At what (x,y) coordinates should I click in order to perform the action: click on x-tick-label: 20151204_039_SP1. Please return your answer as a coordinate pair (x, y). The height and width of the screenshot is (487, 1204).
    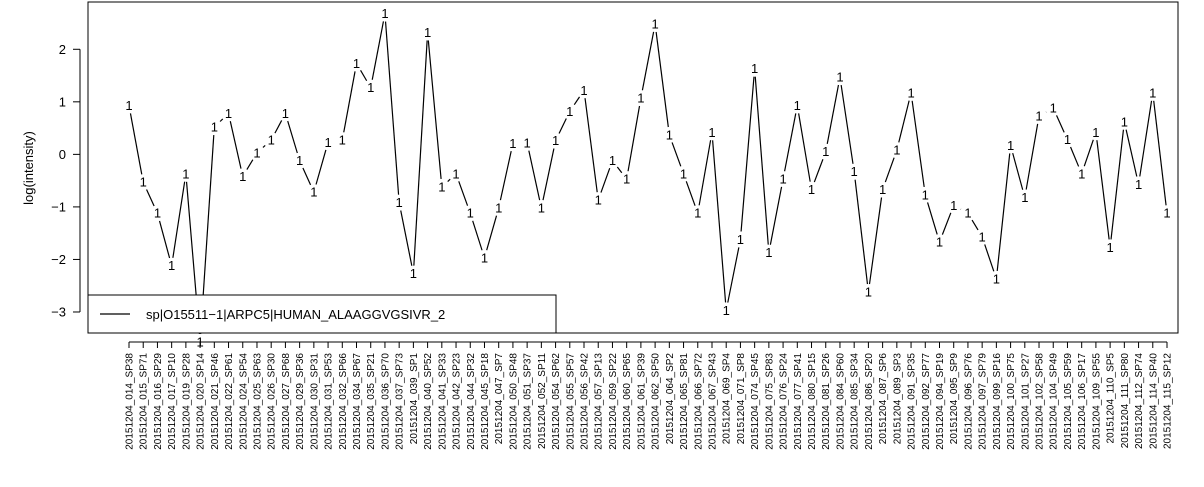
    Looking at the image, I should click on (414, 399).